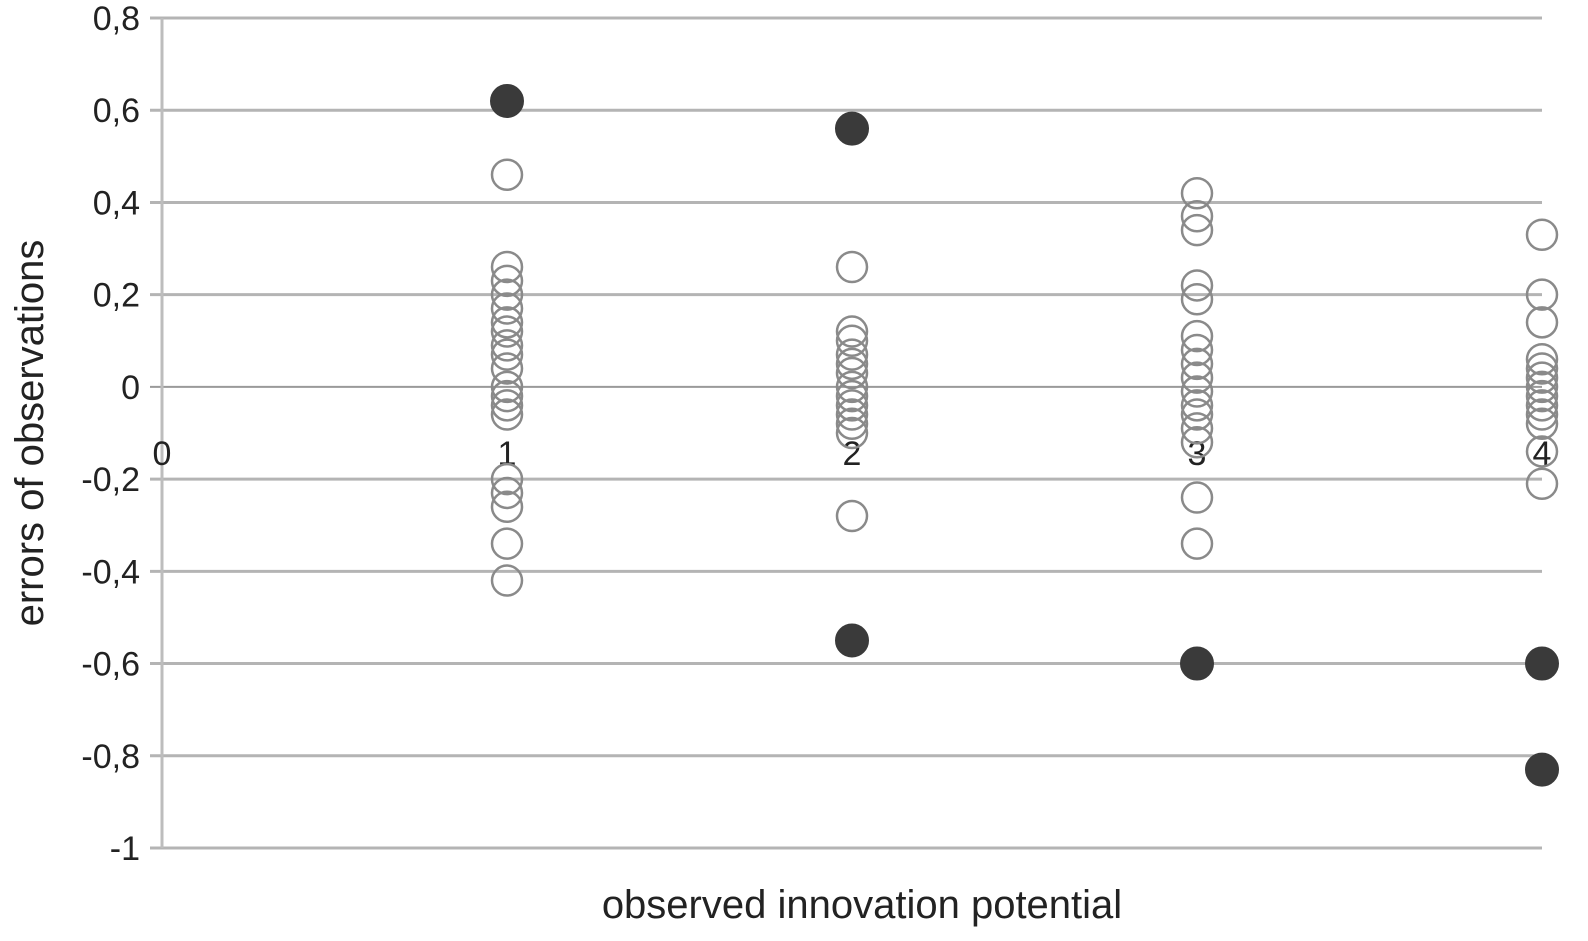  What do you see at coordinates (1197, 454) in the screenshot?
I see `x-tick-label: 3` at bounding box center [1197, 454].